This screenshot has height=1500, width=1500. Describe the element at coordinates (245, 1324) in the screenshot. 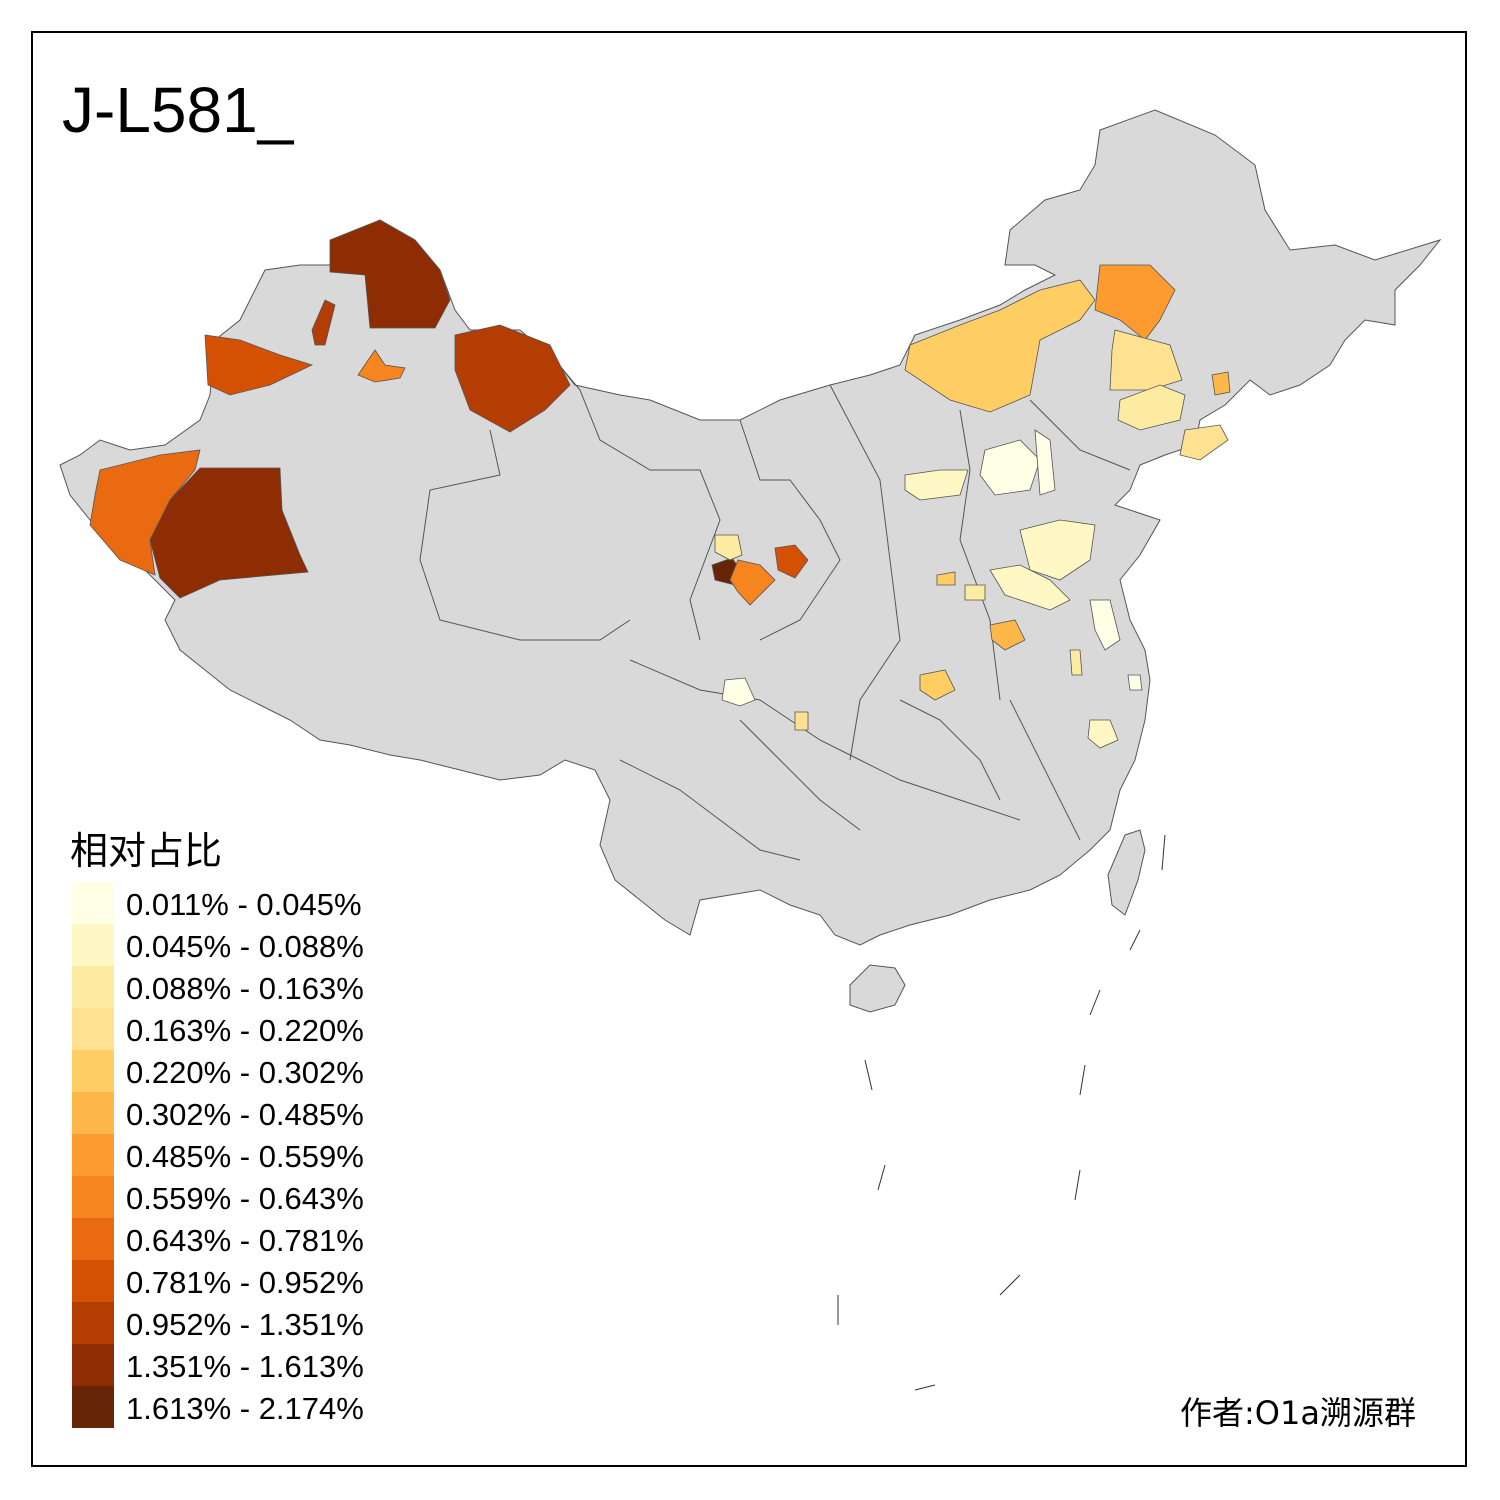

I see `legend-label: 0.952% - 1.351%` at that location.